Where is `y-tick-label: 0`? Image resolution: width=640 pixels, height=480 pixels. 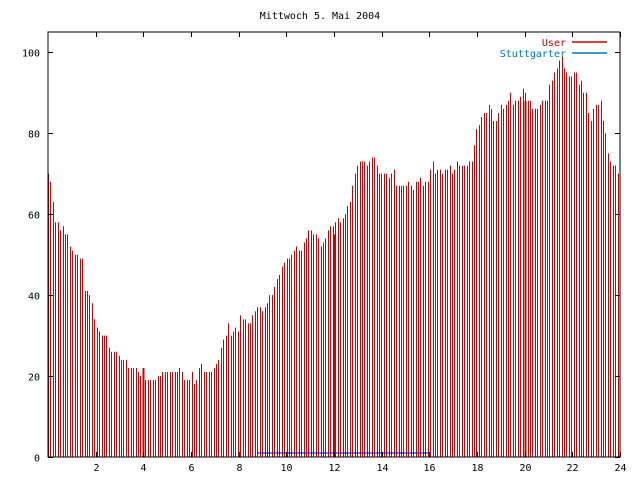 y-tick-label: 0 is located at coordinates (37, 459).